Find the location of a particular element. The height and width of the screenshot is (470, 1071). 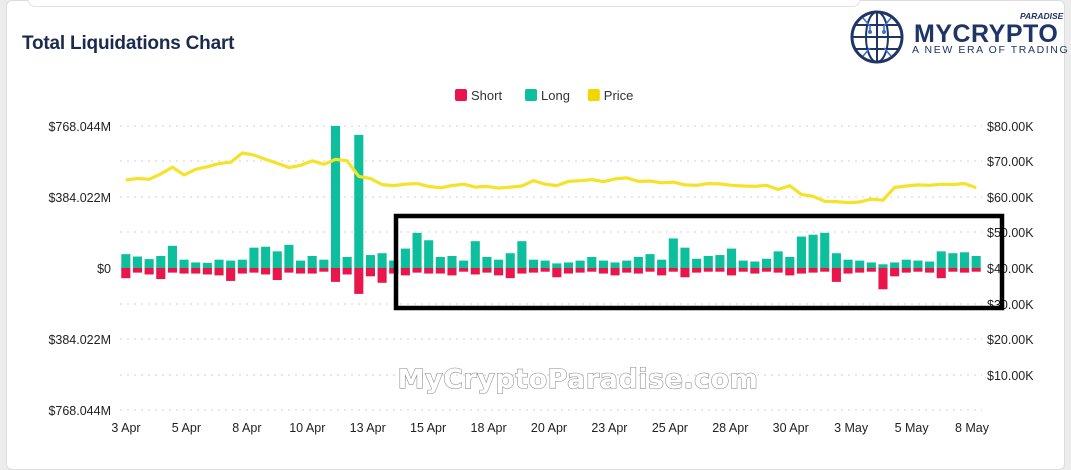

x-axis-tick-label: 30 Apr is located at coordinates (791, 428).